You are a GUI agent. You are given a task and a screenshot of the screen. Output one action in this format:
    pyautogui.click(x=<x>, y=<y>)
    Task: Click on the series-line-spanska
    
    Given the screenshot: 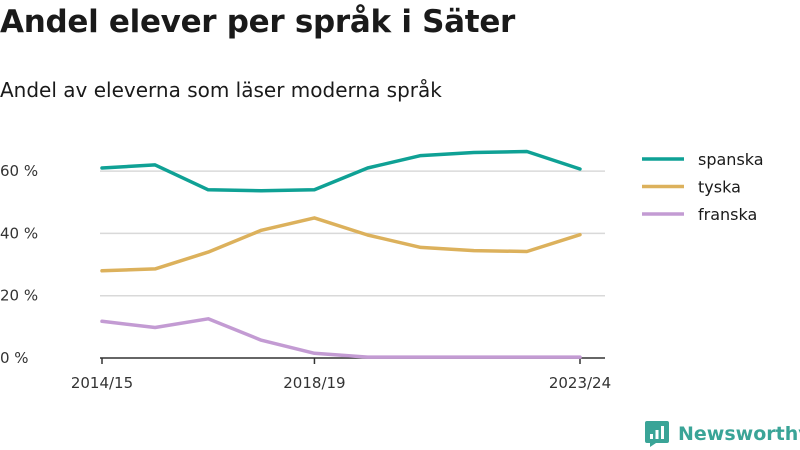 What is the action you would take?
    pyautogui.click(x=341, y=171)
    